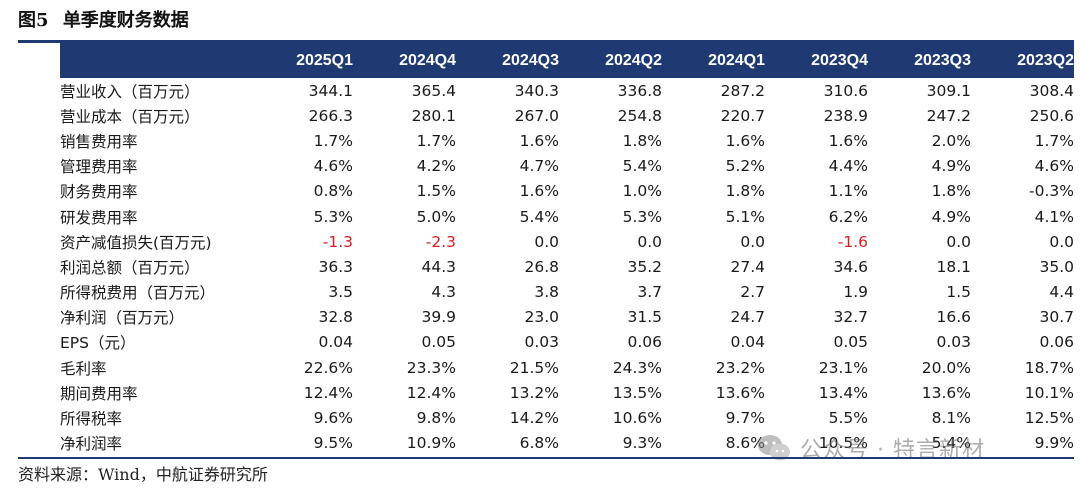 This screenshot has width=1080, height=494. What do you see at coordinates (642, 191) in the screenshot?
I see `table-cell: 1.0%` at bounding box center [642, 191].